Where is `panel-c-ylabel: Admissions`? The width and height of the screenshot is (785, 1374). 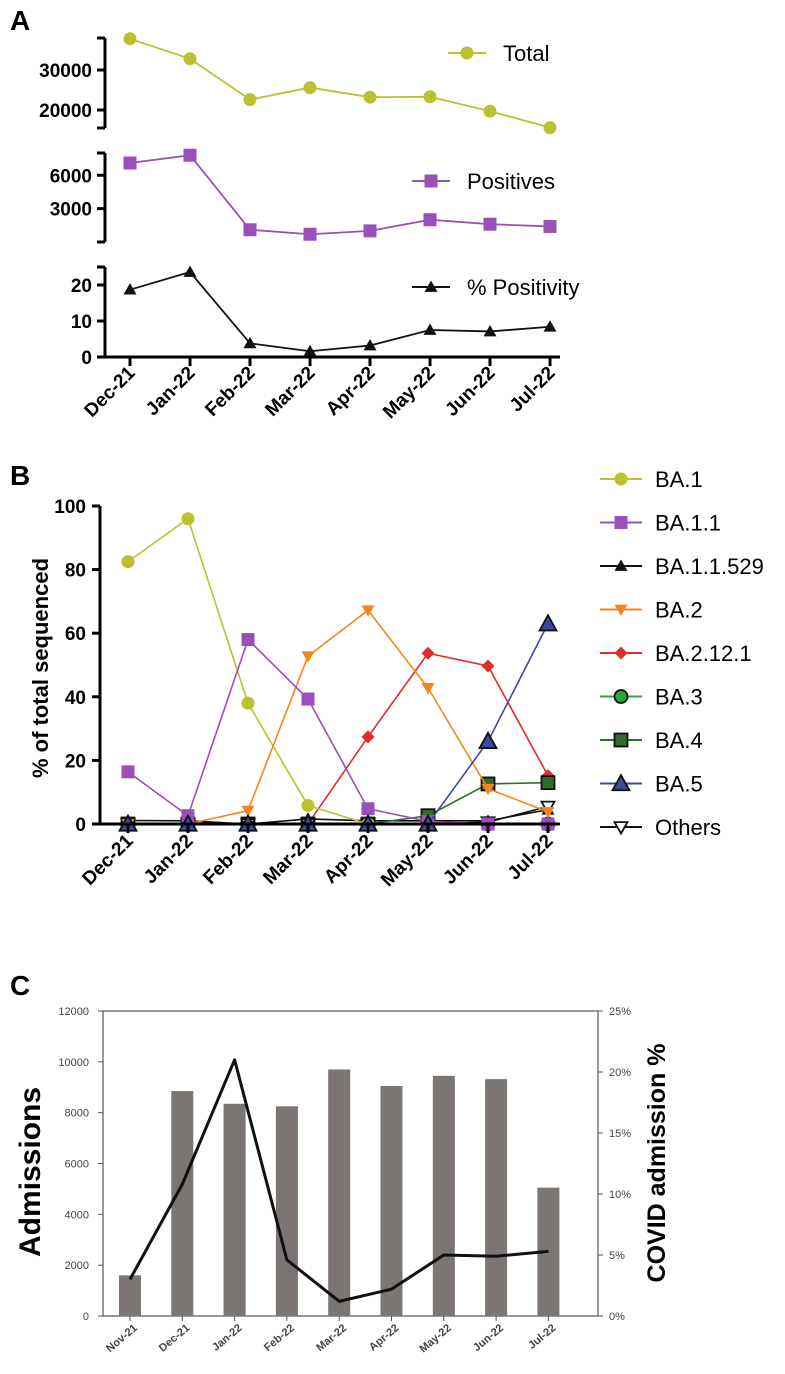 panel-c-ylabel: Admissions is located at coordinates (30, 1172).